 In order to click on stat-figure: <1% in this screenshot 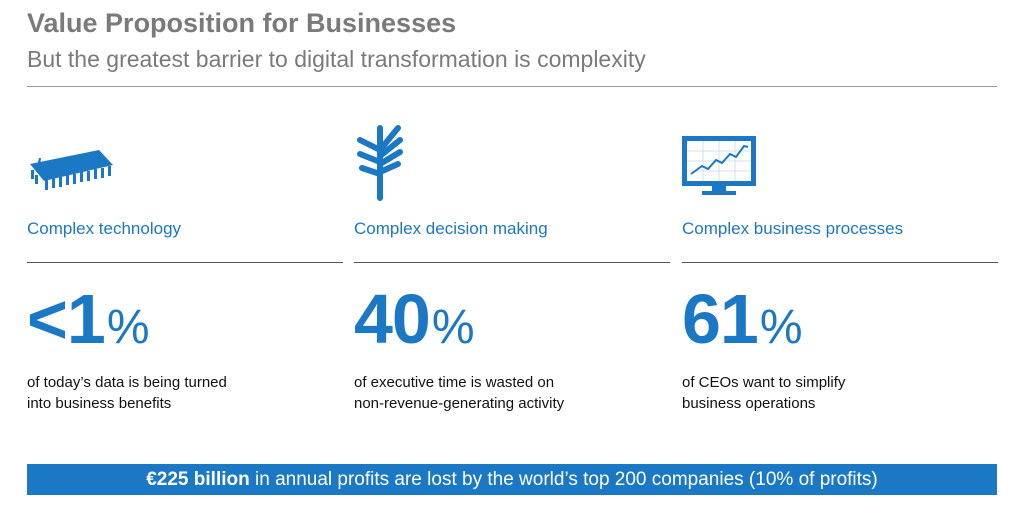, I will do `click(88, 319)`.